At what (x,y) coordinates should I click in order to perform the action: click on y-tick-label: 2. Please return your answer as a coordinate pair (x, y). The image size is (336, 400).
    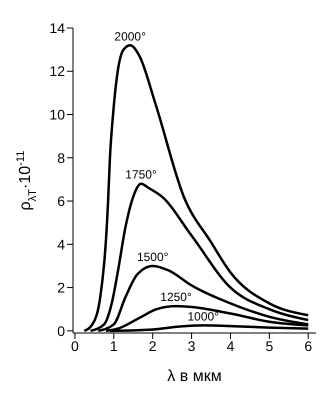
    Looking at the image, I should click on (61, 288).